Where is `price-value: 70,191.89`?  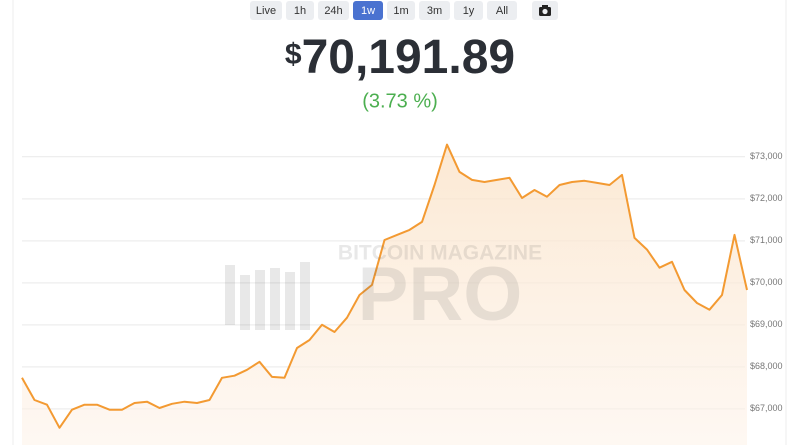
price-value: 70,191.89 is located at coordinates (409, 57).